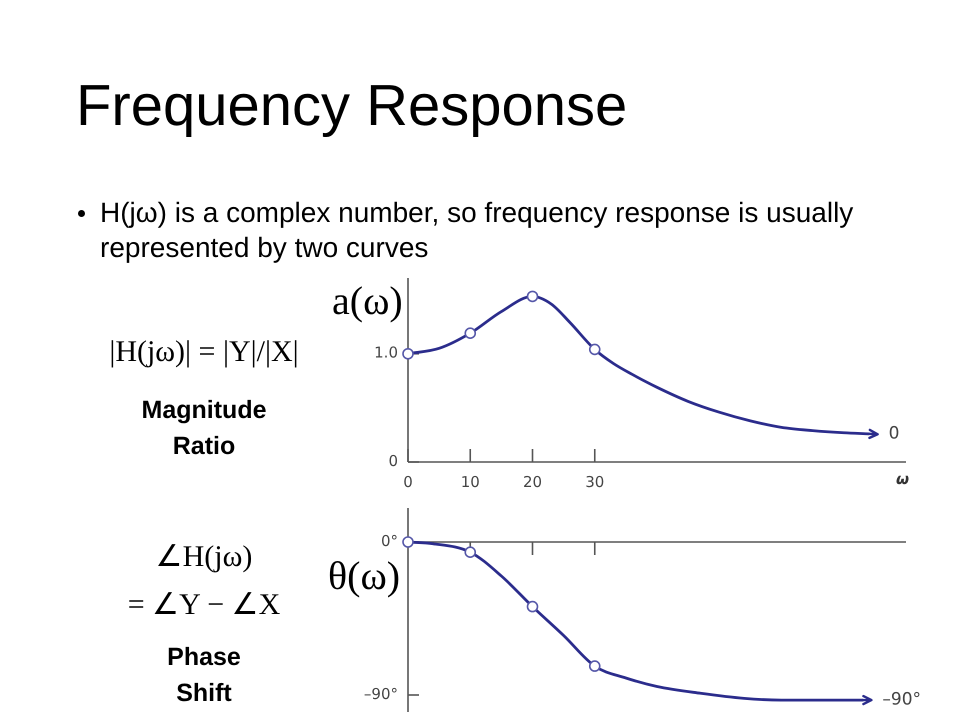 This screenshot has height=720, width=960. What do you see at coordinates (902, 700) in the screenshot?
I see `annotation: –90°` at bounding box center [902, 700].